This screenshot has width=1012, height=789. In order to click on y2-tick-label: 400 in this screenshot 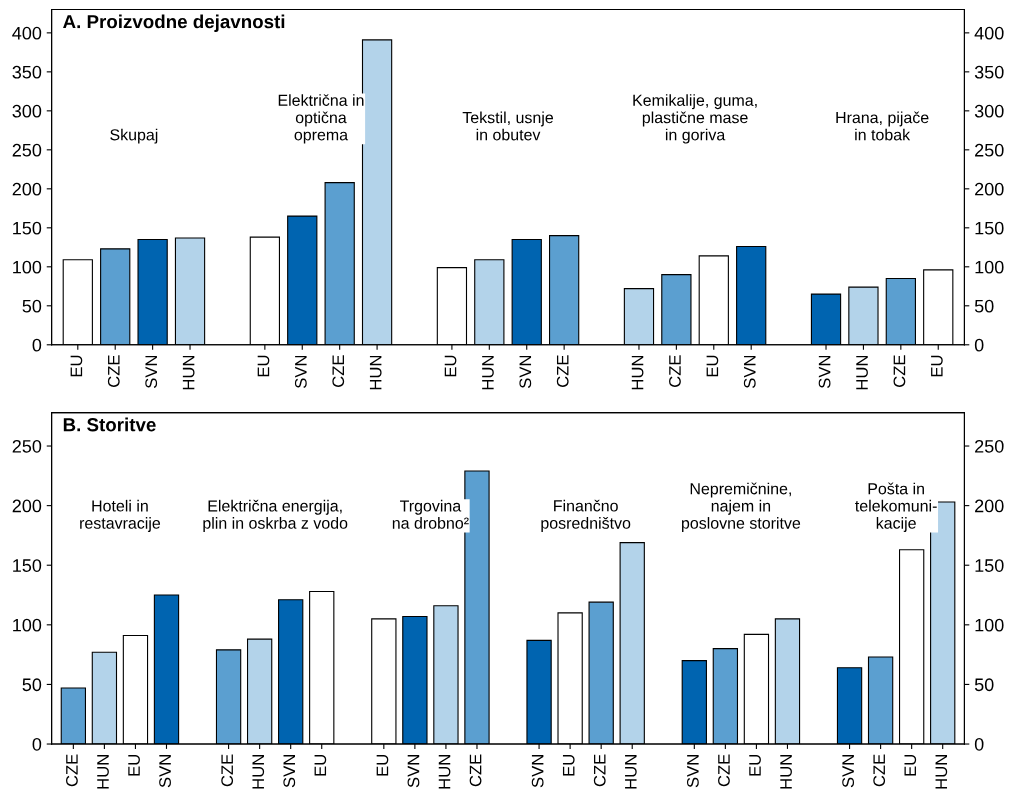, I will do `click(989, 33)`.